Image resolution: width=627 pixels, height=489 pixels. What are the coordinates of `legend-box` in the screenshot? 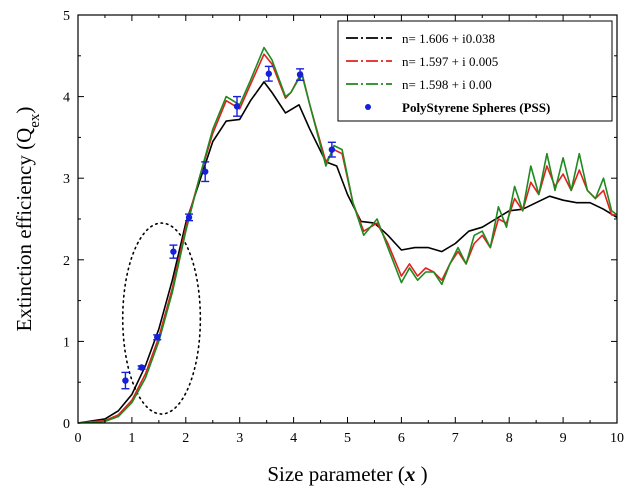 It's located at (475, 71).